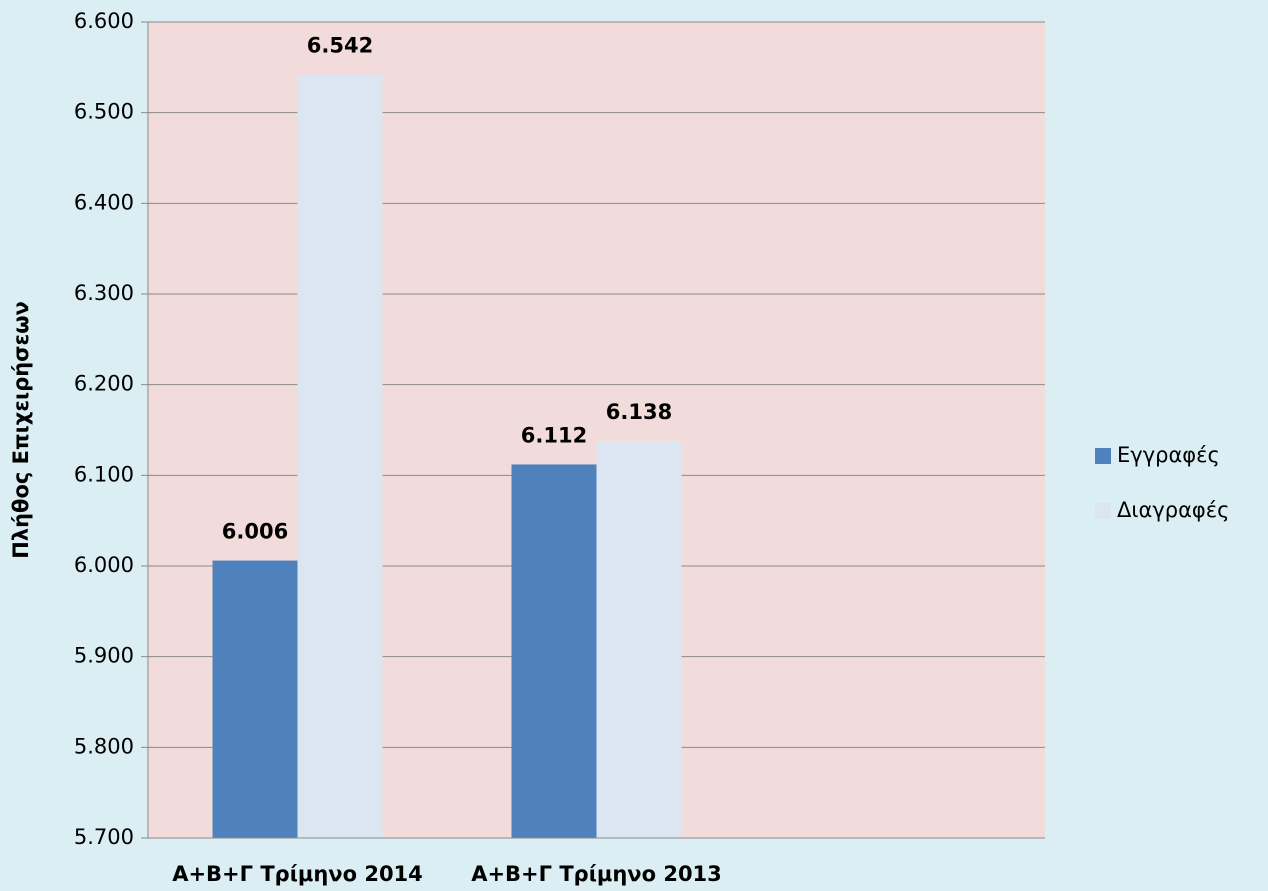 Image resolution: width=1268 pixels, height=891 pixels. Describe the element at coordinates (21, 430) in the screenshot. I see `y-axis-label: Πλήθος Επιχειρήσεων` at that location.